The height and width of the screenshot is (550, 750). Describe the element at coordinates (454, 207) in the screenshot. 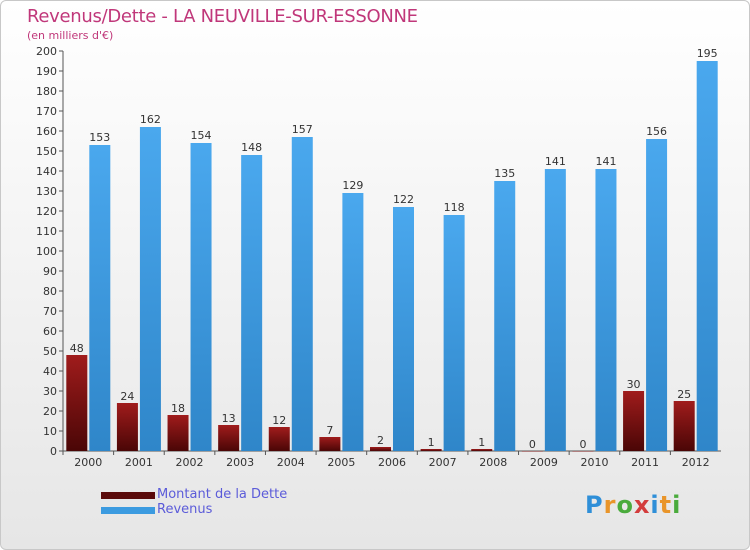

I see `revenue-value-label: 118` at that location.